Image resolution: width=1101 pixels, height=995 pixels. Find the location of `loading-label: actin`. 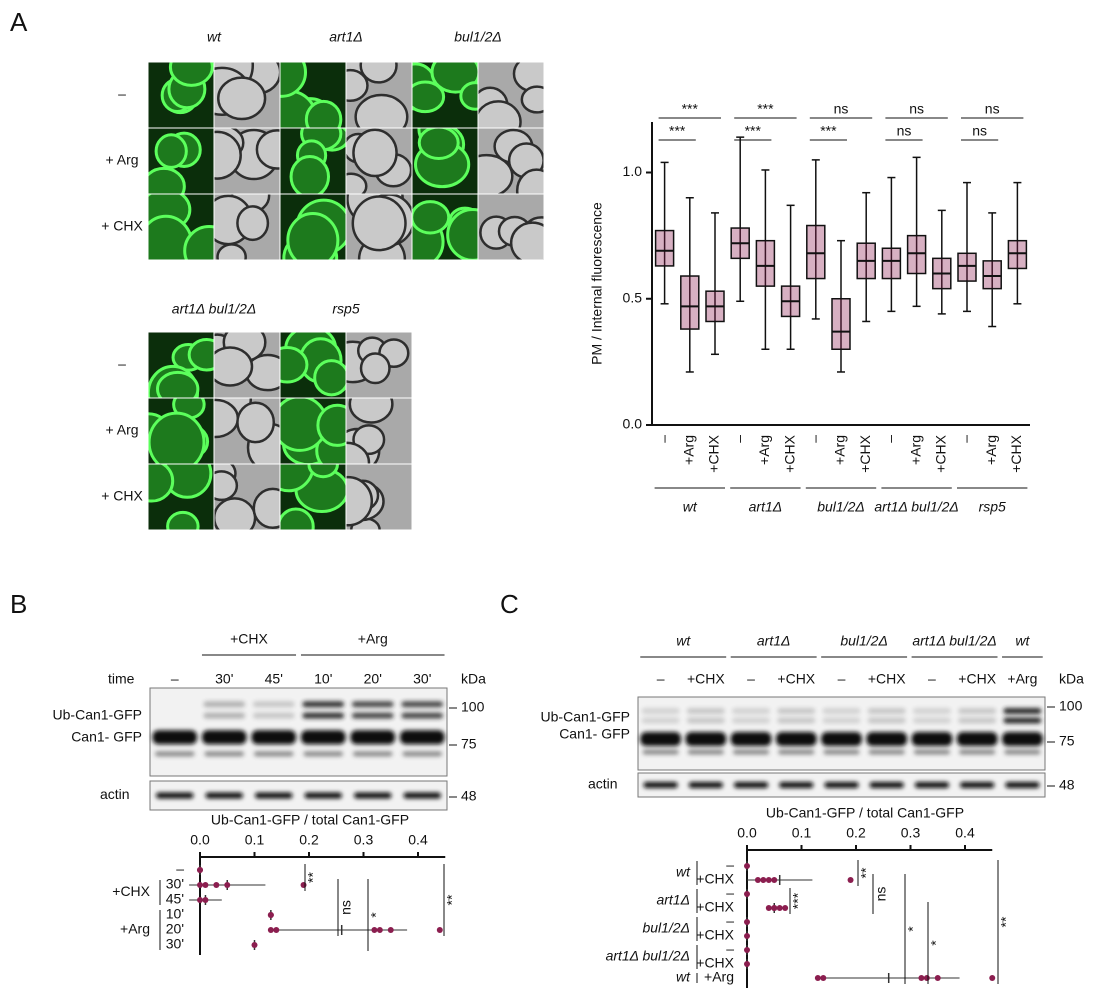

loading-label: actin is located at coordinates (603, 784).